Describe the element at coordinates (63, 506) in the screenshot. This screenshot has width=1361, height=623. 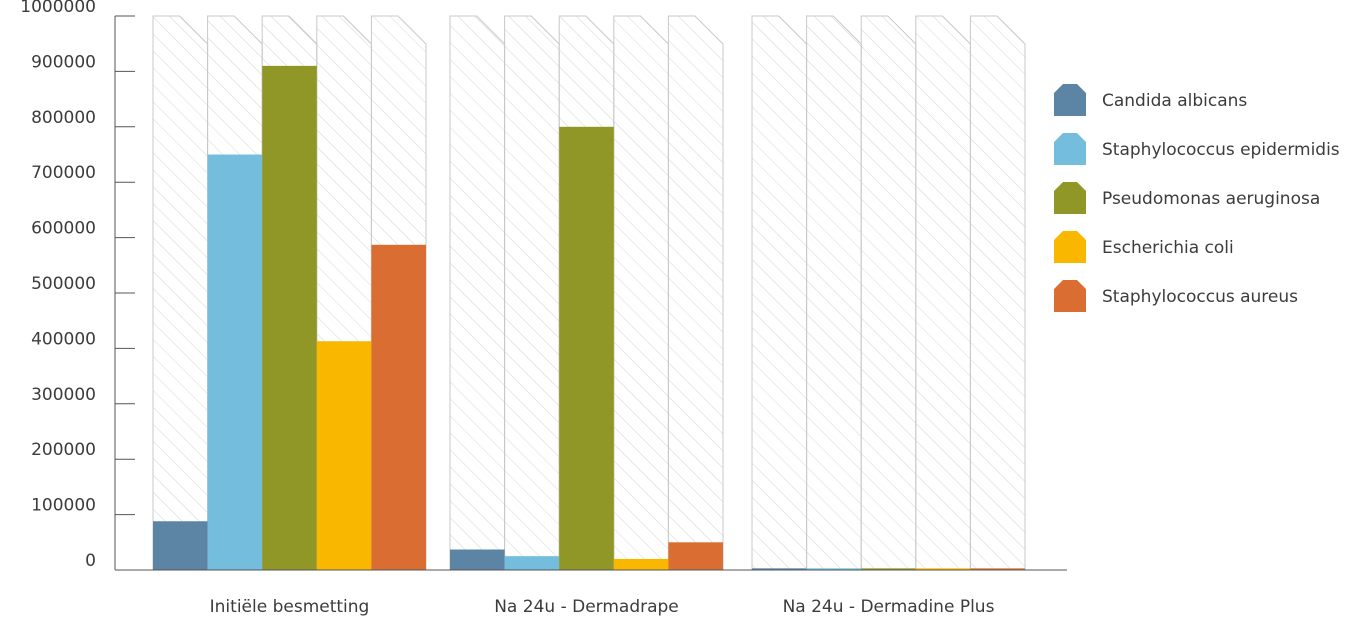
I see `y-tick-label: 100000` at that location.